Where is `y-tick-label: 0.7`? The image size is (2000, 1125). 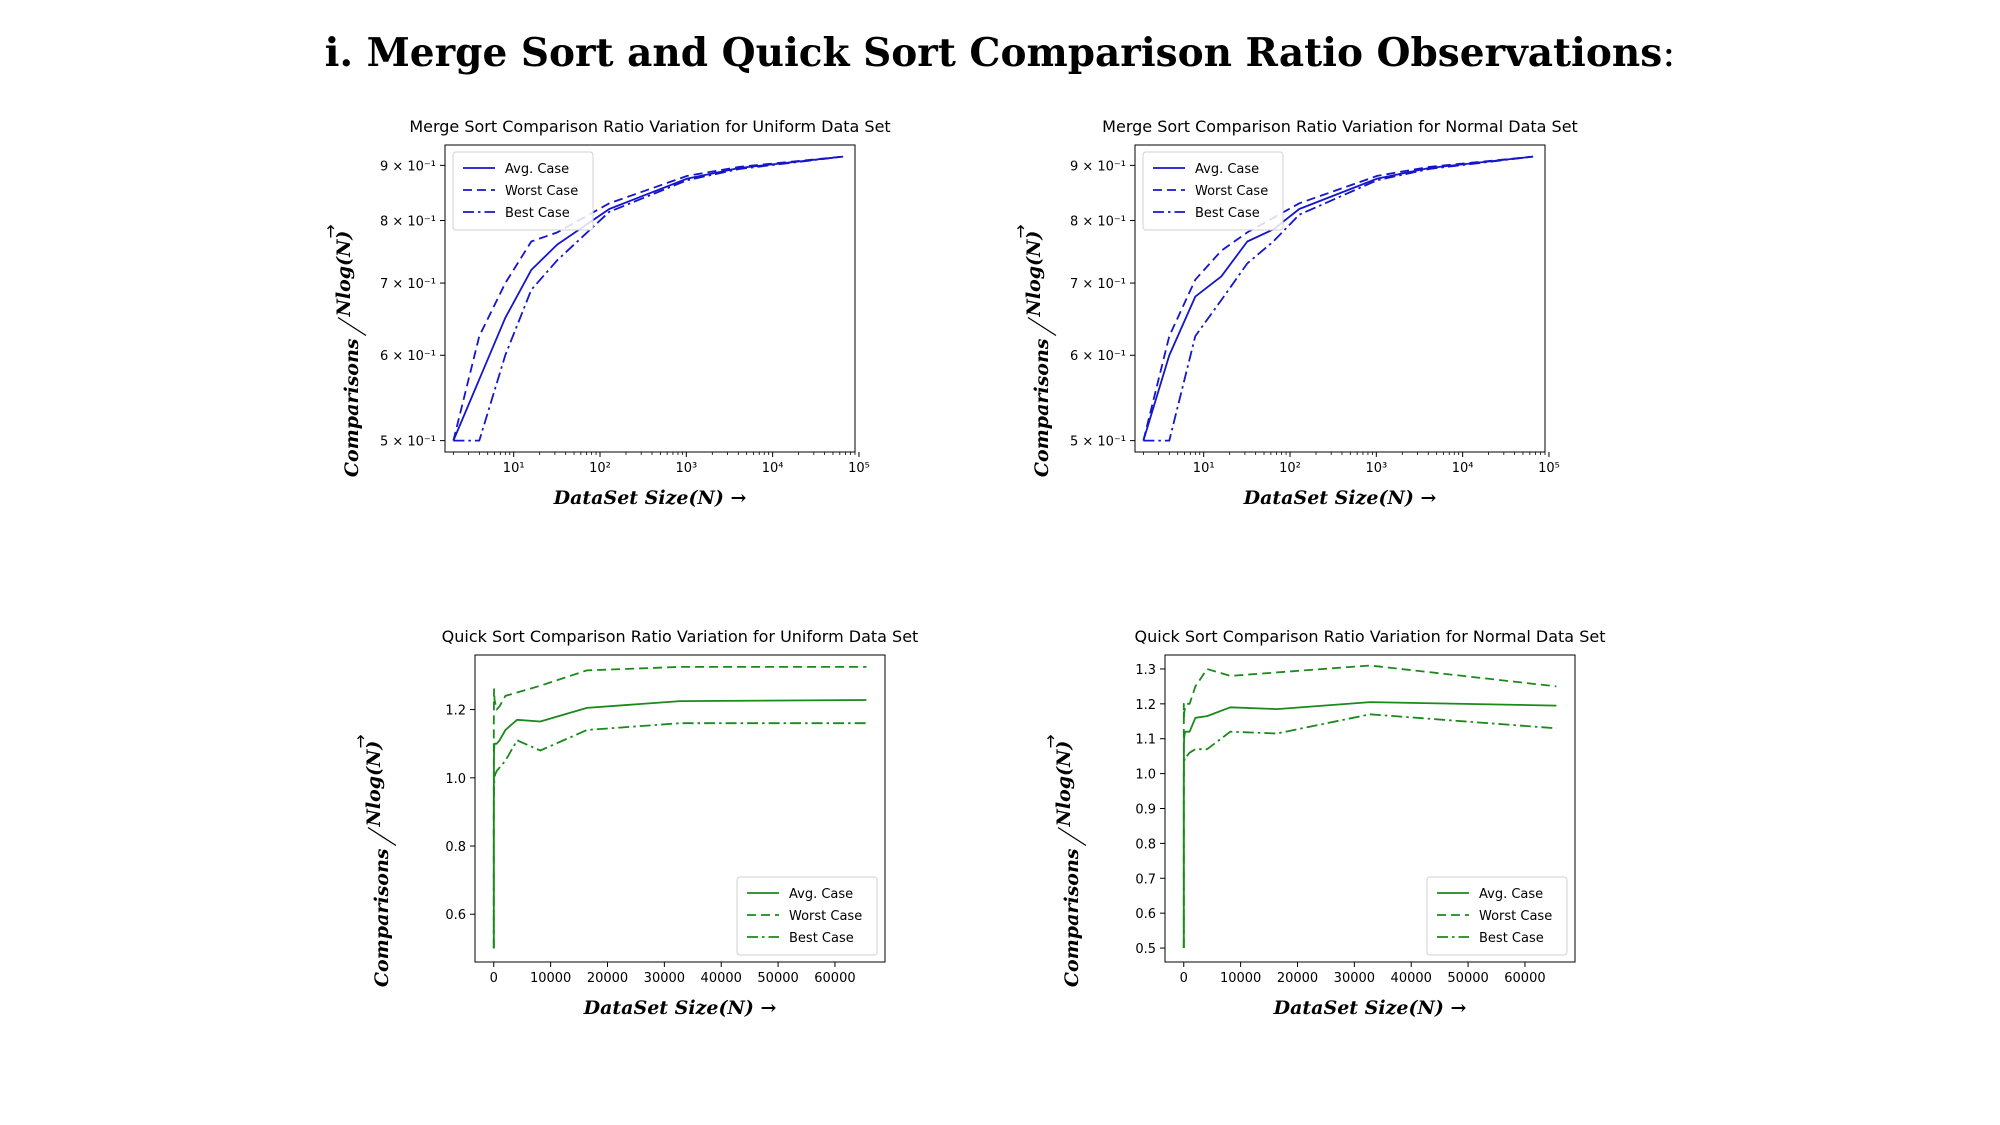
y-tick-label: 0.7 is located at coordinates (1145, 879).